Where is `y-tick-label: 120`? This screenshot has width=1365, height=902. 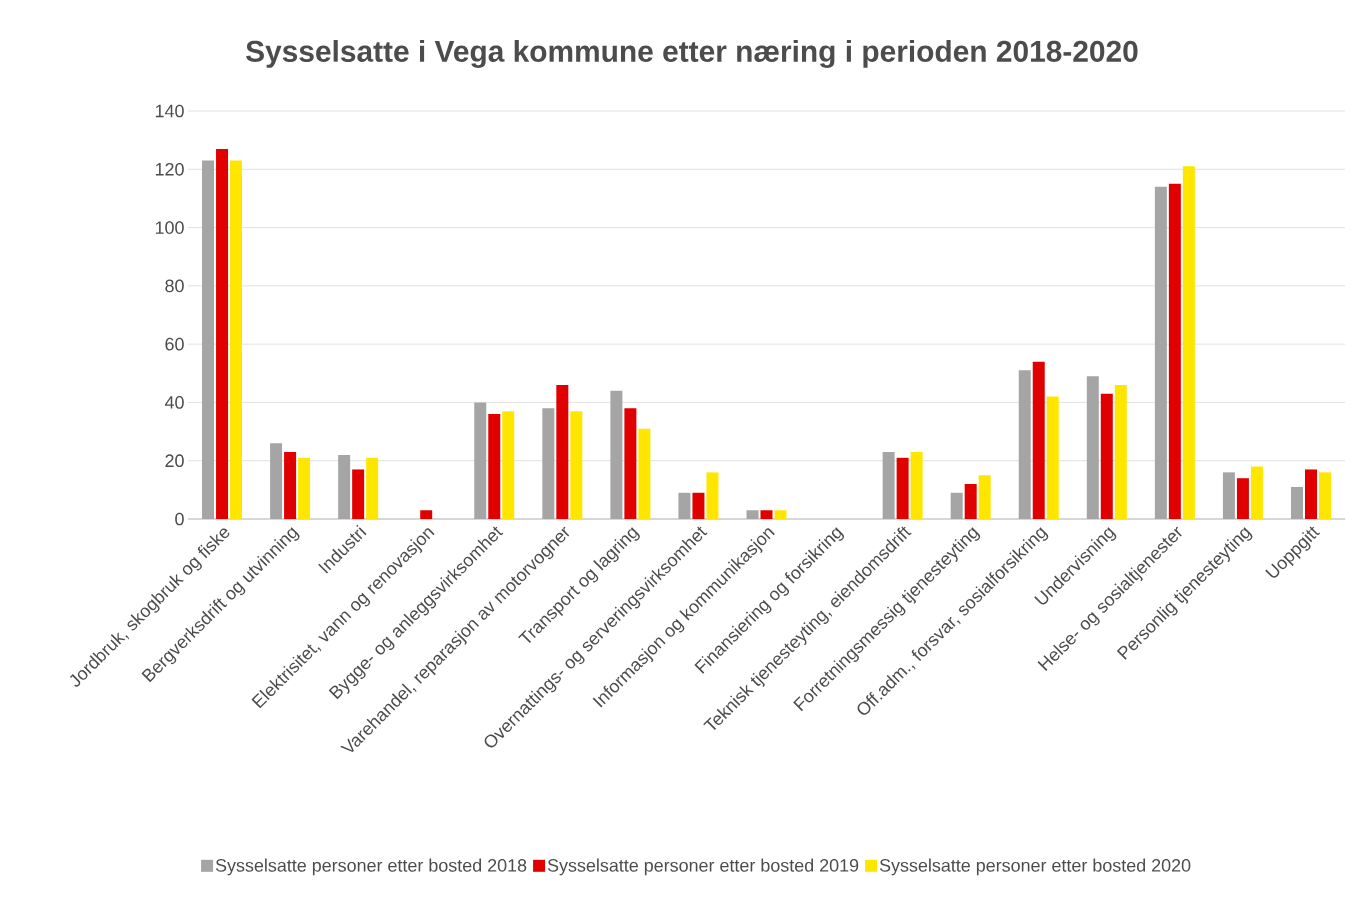 y-tick-label: 120 is located at coordinates (169, 169).